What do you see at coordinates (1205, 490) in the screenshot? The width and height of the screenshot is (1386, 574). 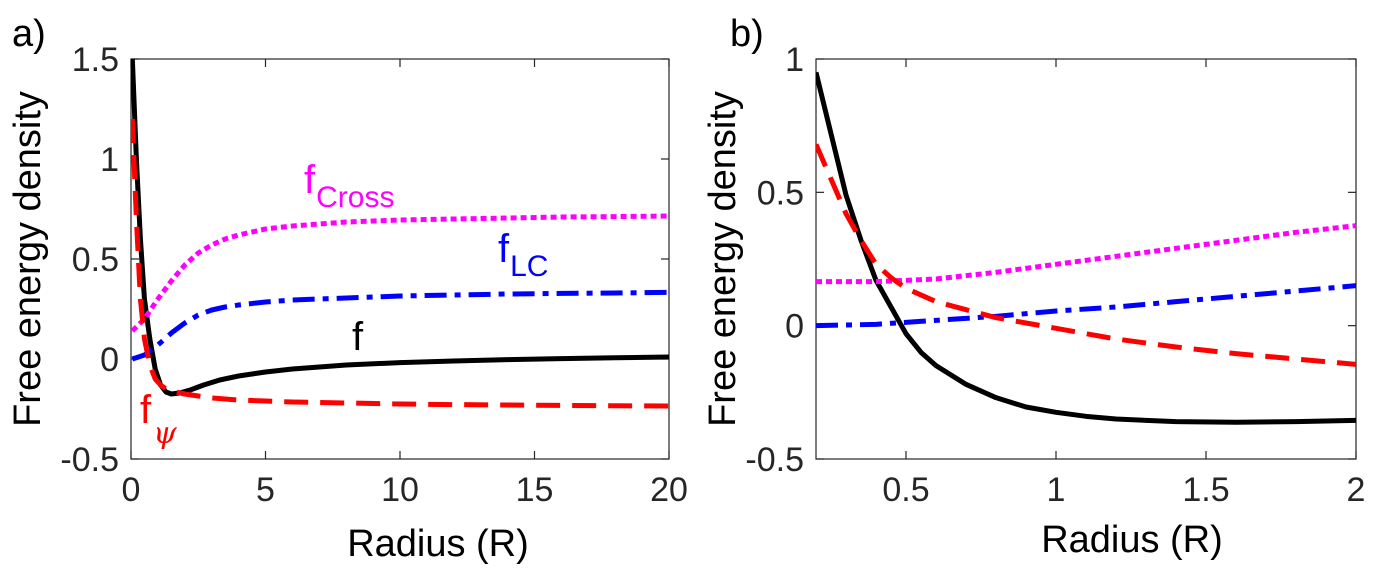 I see `x-tick-label: 1.5` at bounding box center [1205, 490].